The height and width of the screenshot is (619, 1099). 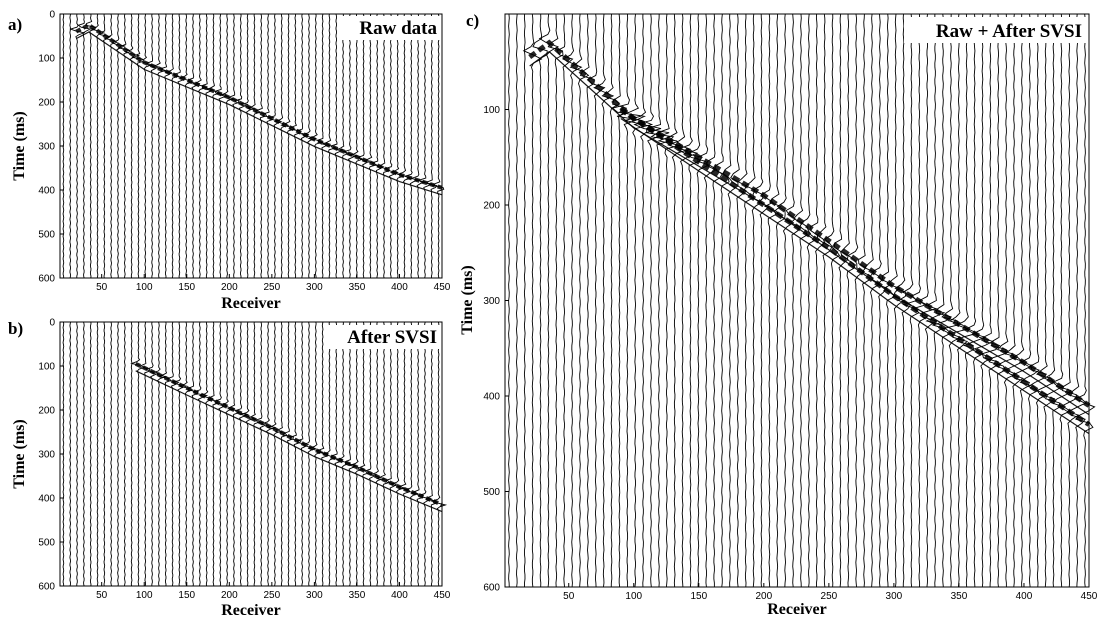 What do you see at coordinates (51, 455) in the screenshot?
I see `panel-b-y-ticks: 0 100 200 300 400 500 600` at bounding box center [51, 455].